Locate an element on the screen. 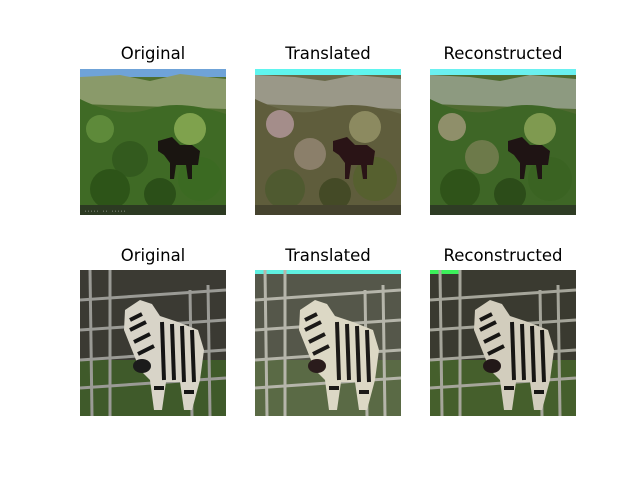 The height and width of the screenshot is (480, 640). row2-translated-title: Translated is located at coordinates (328, 255).